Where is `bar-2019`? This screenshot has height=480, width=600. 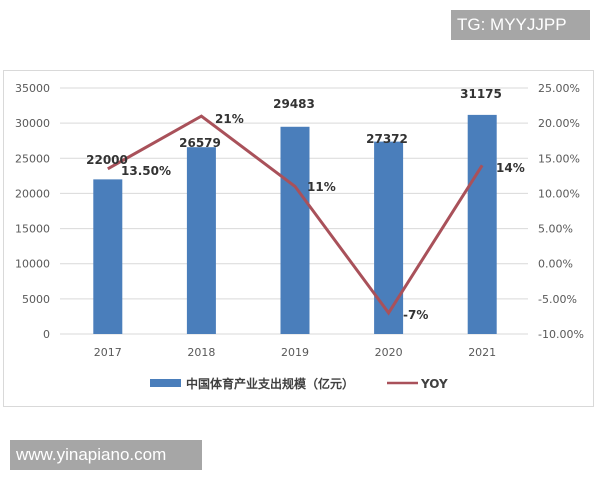
bar-2019 is located at coordinates (295, 230).